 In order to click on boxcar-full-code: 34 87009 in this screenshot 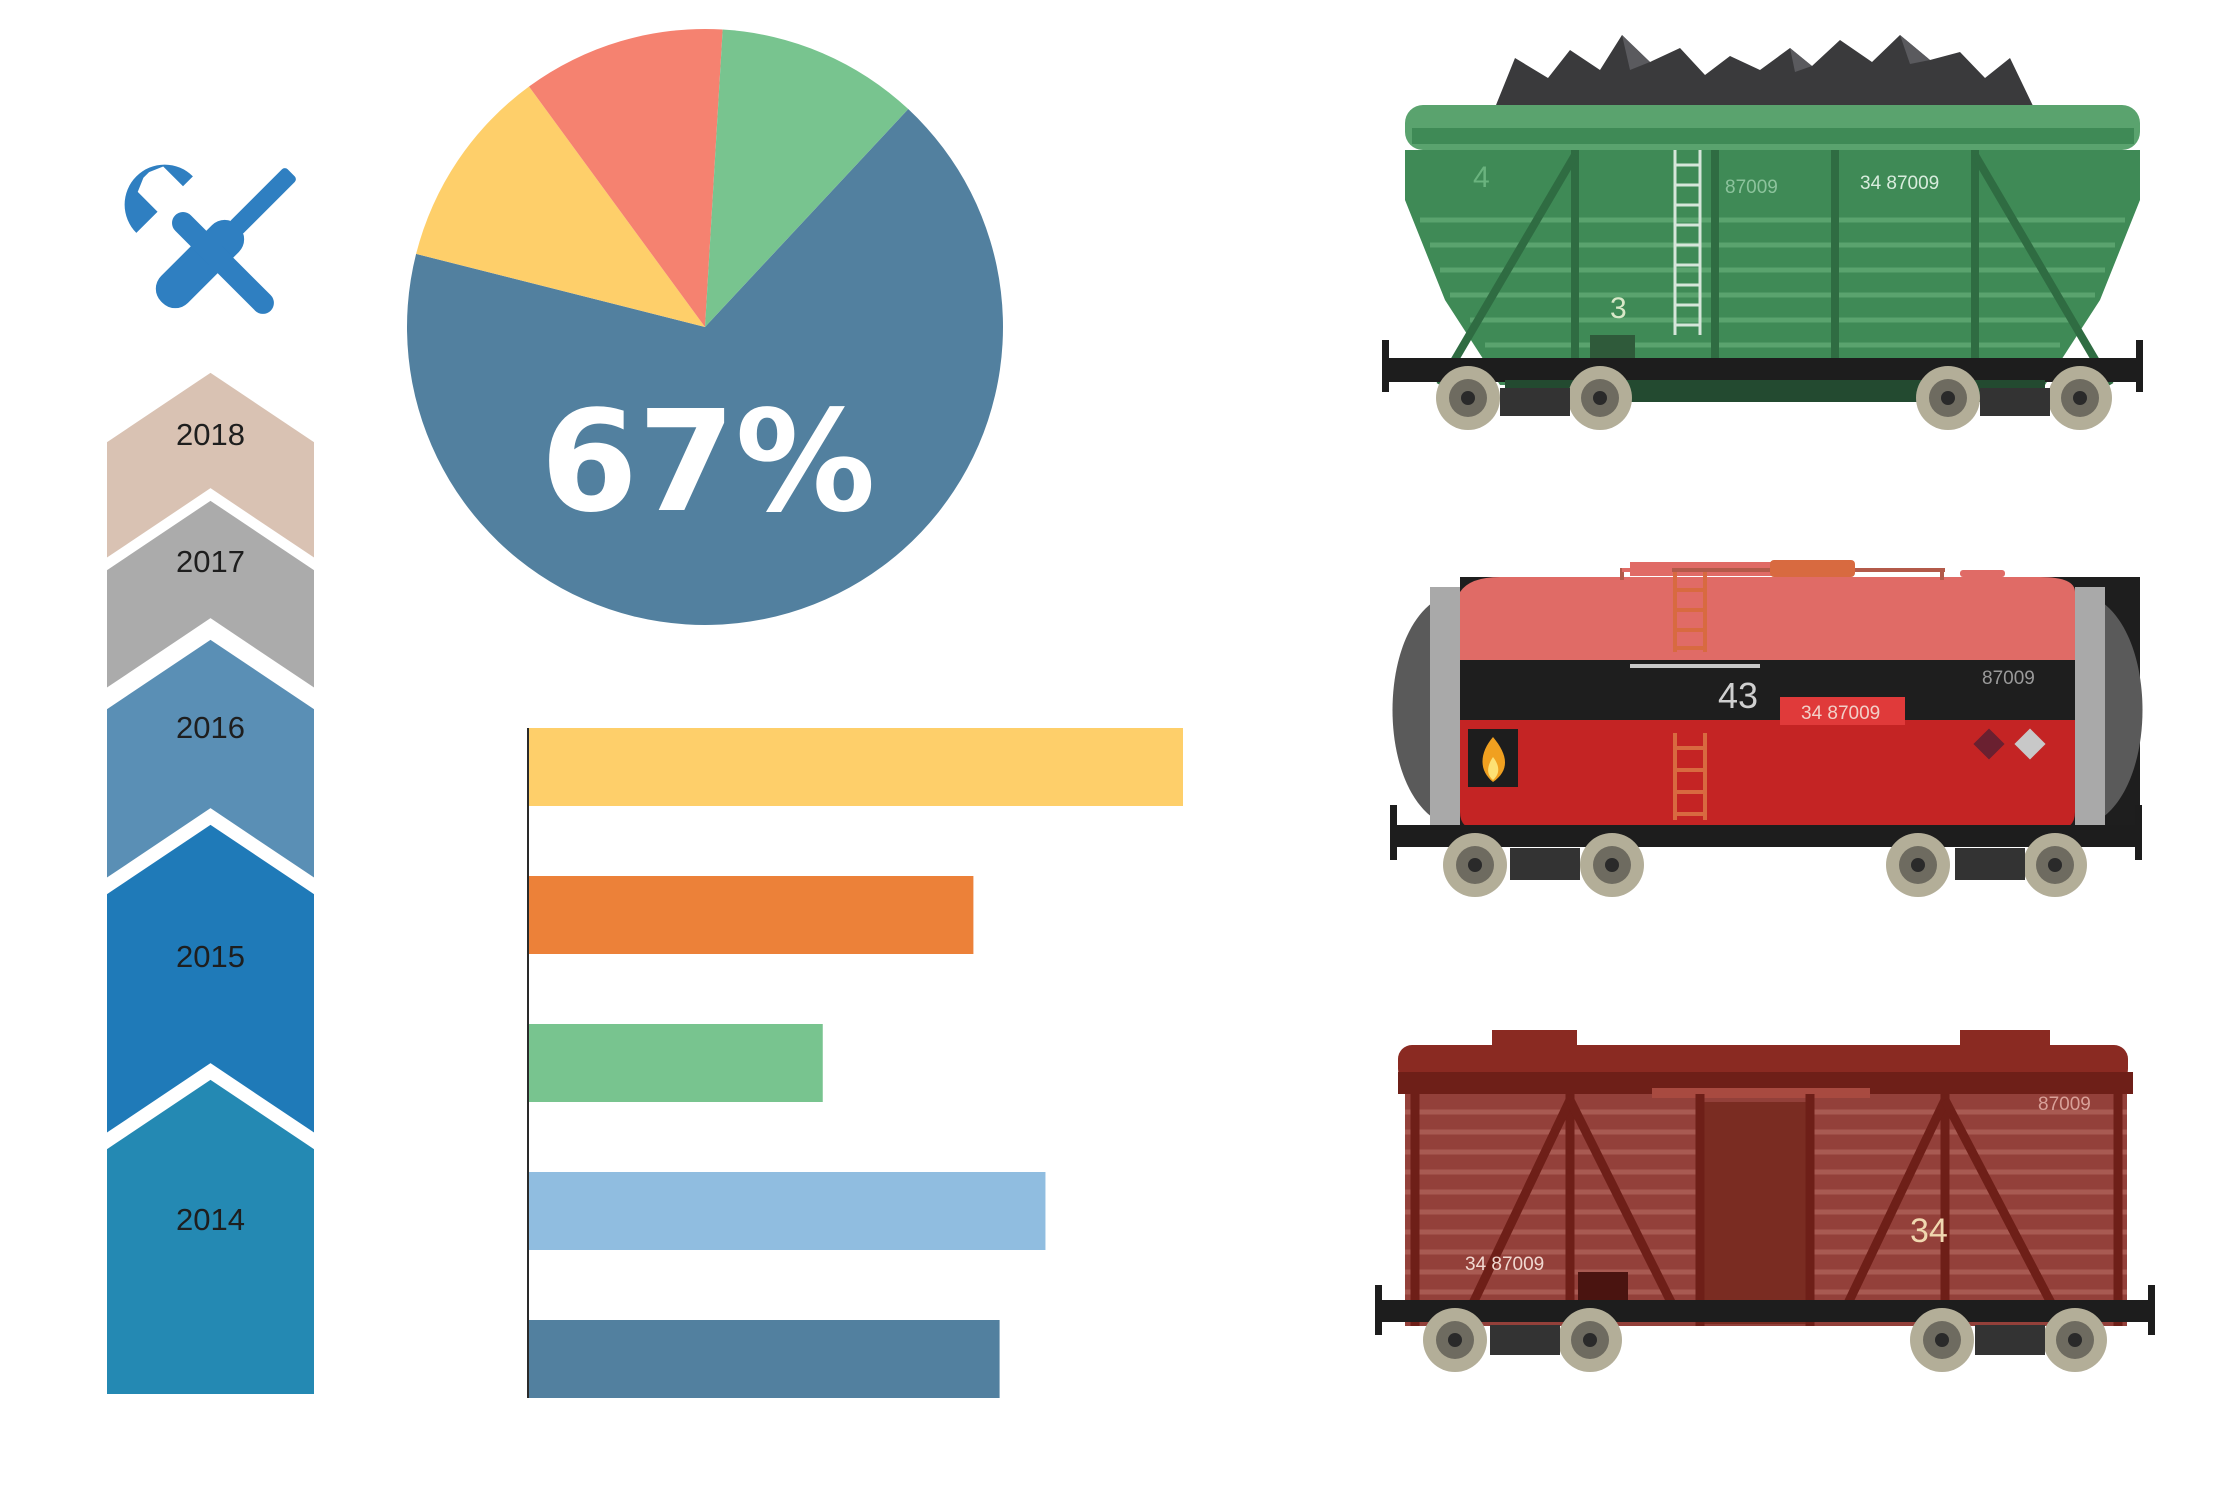, I will do `click(1504, 1264)`.